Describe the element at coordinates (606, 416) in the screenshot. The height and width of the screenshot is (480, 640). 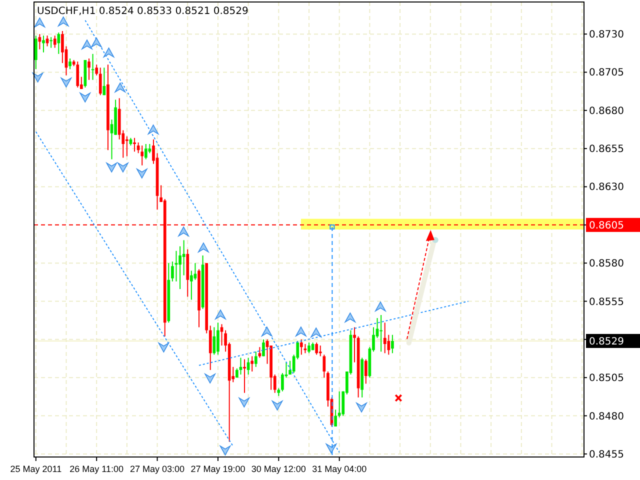
I see `y-tick-label: 0.8480` at that location.